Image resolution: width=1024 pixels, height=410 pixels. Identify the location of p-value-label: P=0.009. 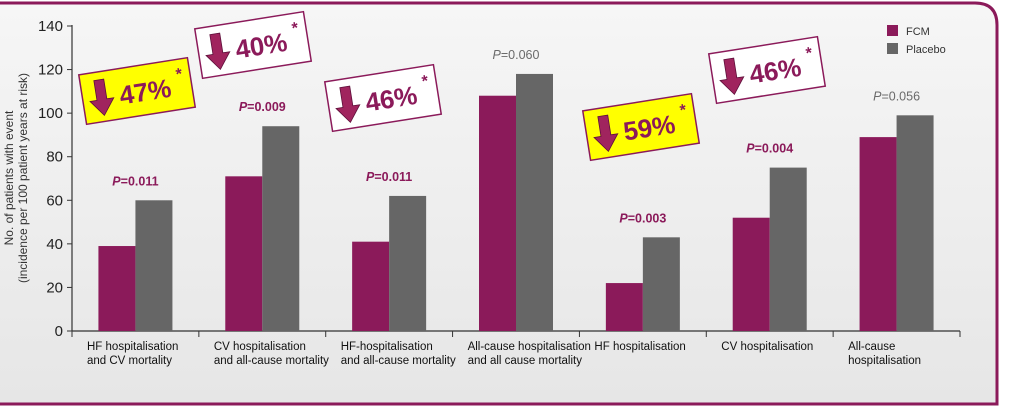
(262, 107).